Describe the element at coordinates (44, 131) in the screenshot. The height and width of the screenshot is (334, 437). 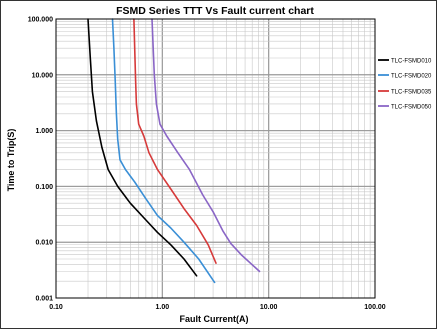
I see `y-tick-label: 1.000` at that location.